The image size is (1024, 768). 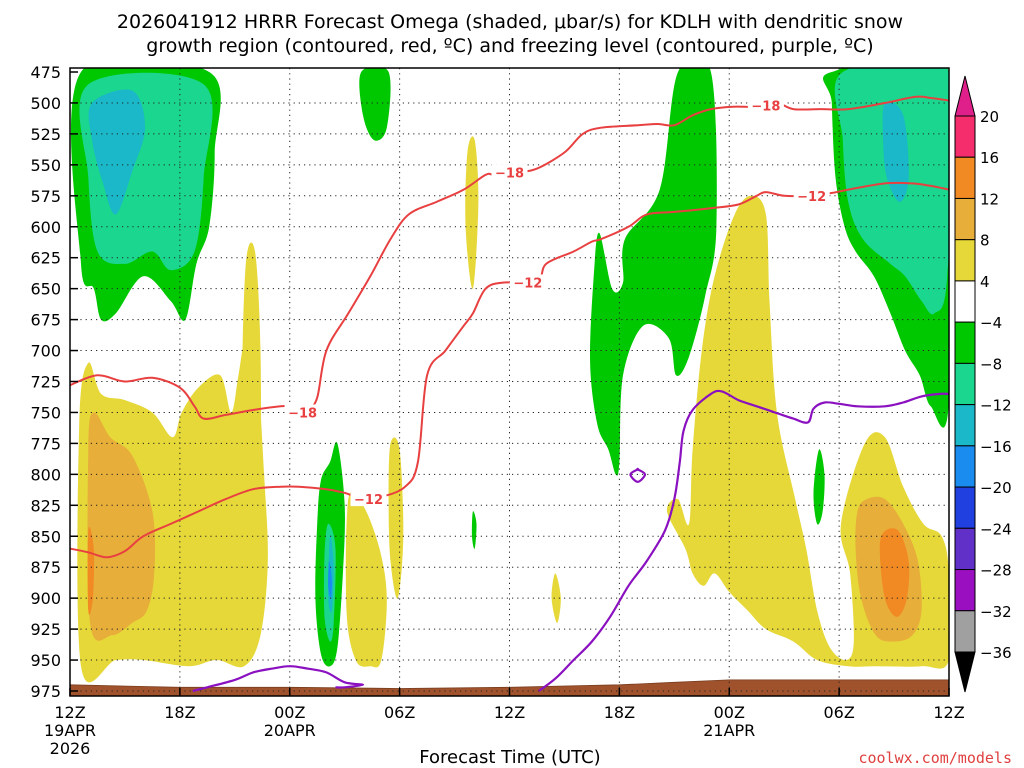 I want to click on x-axis-label: Forecast Time (UTC), so click(x=509, y=757).